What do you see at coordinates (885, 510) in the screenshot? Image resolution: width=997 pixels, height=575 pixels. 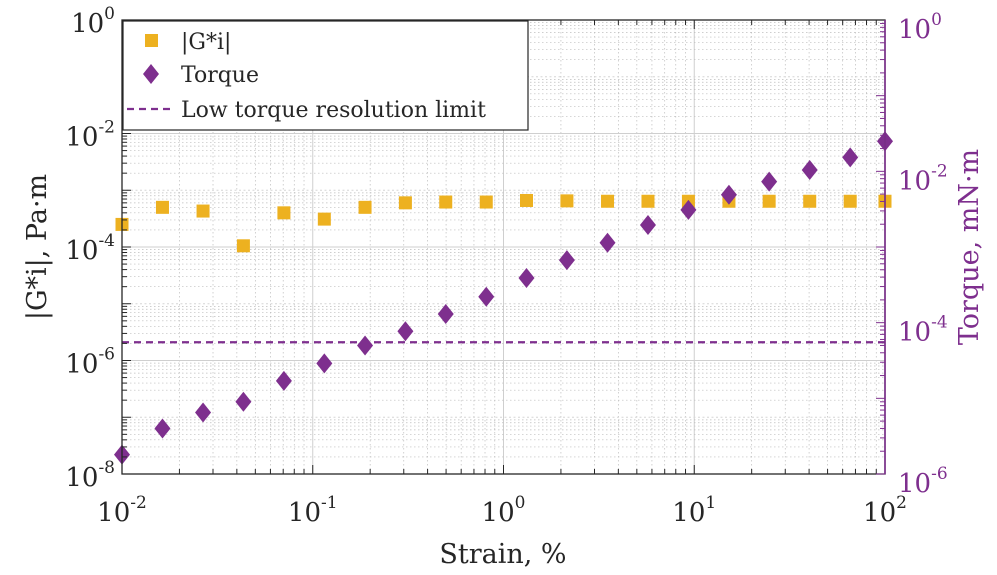 I see `x-tick-label: 10²` at bounding box center [885, 510].